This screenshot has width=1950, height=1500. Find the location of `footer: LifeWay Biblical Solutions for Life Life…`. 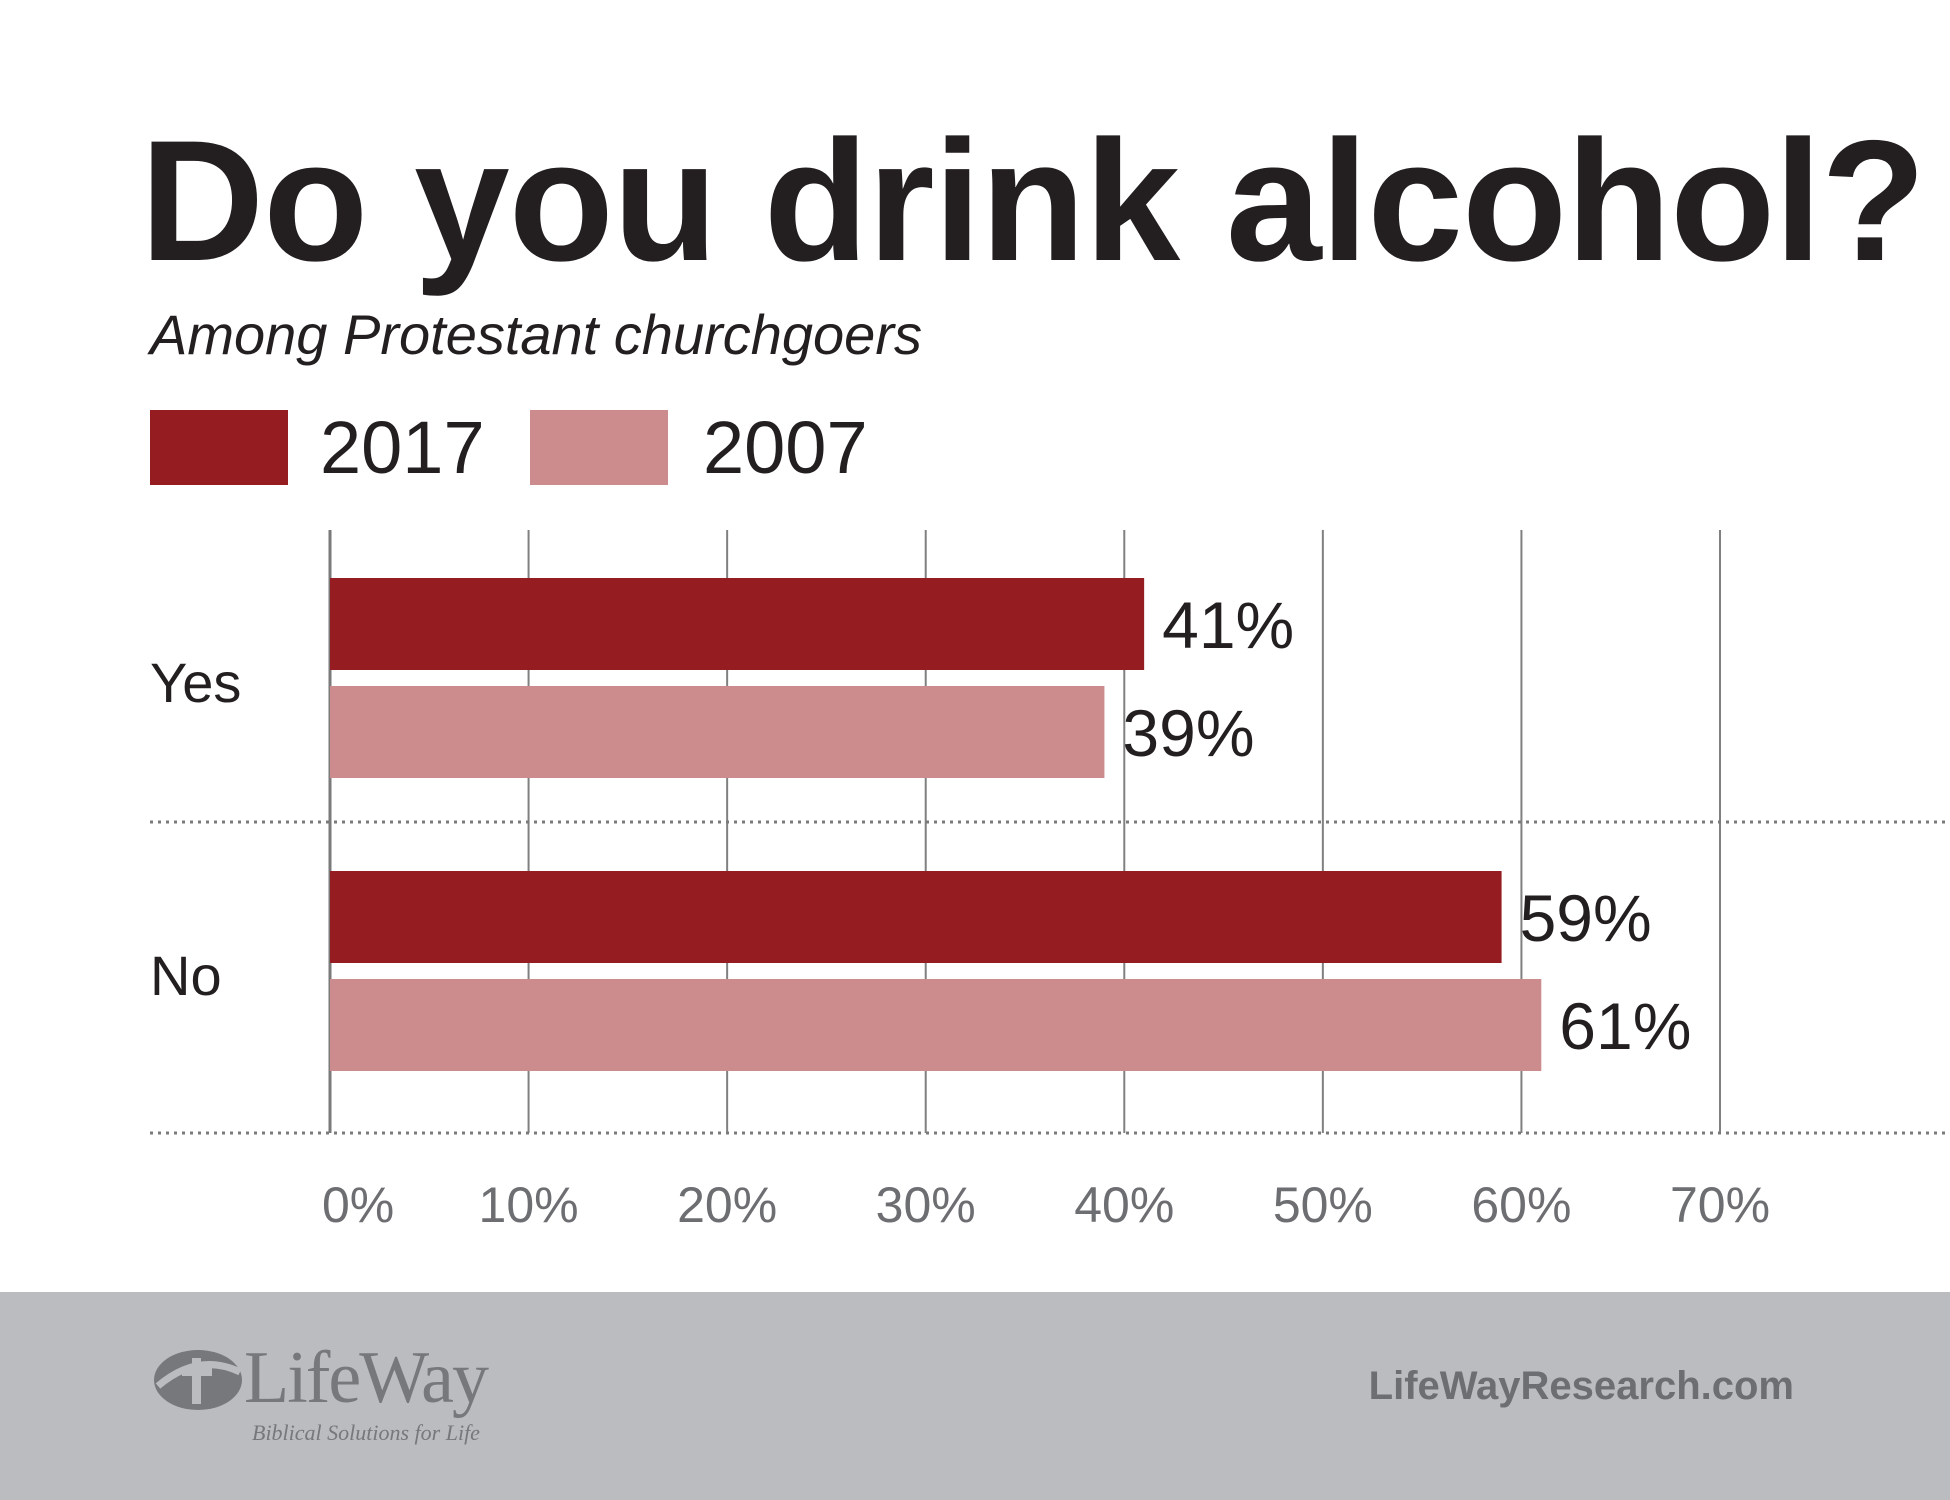

footer: LifeWay Biblical Solutions for Life Life… is located at coordinates (975, 1396).